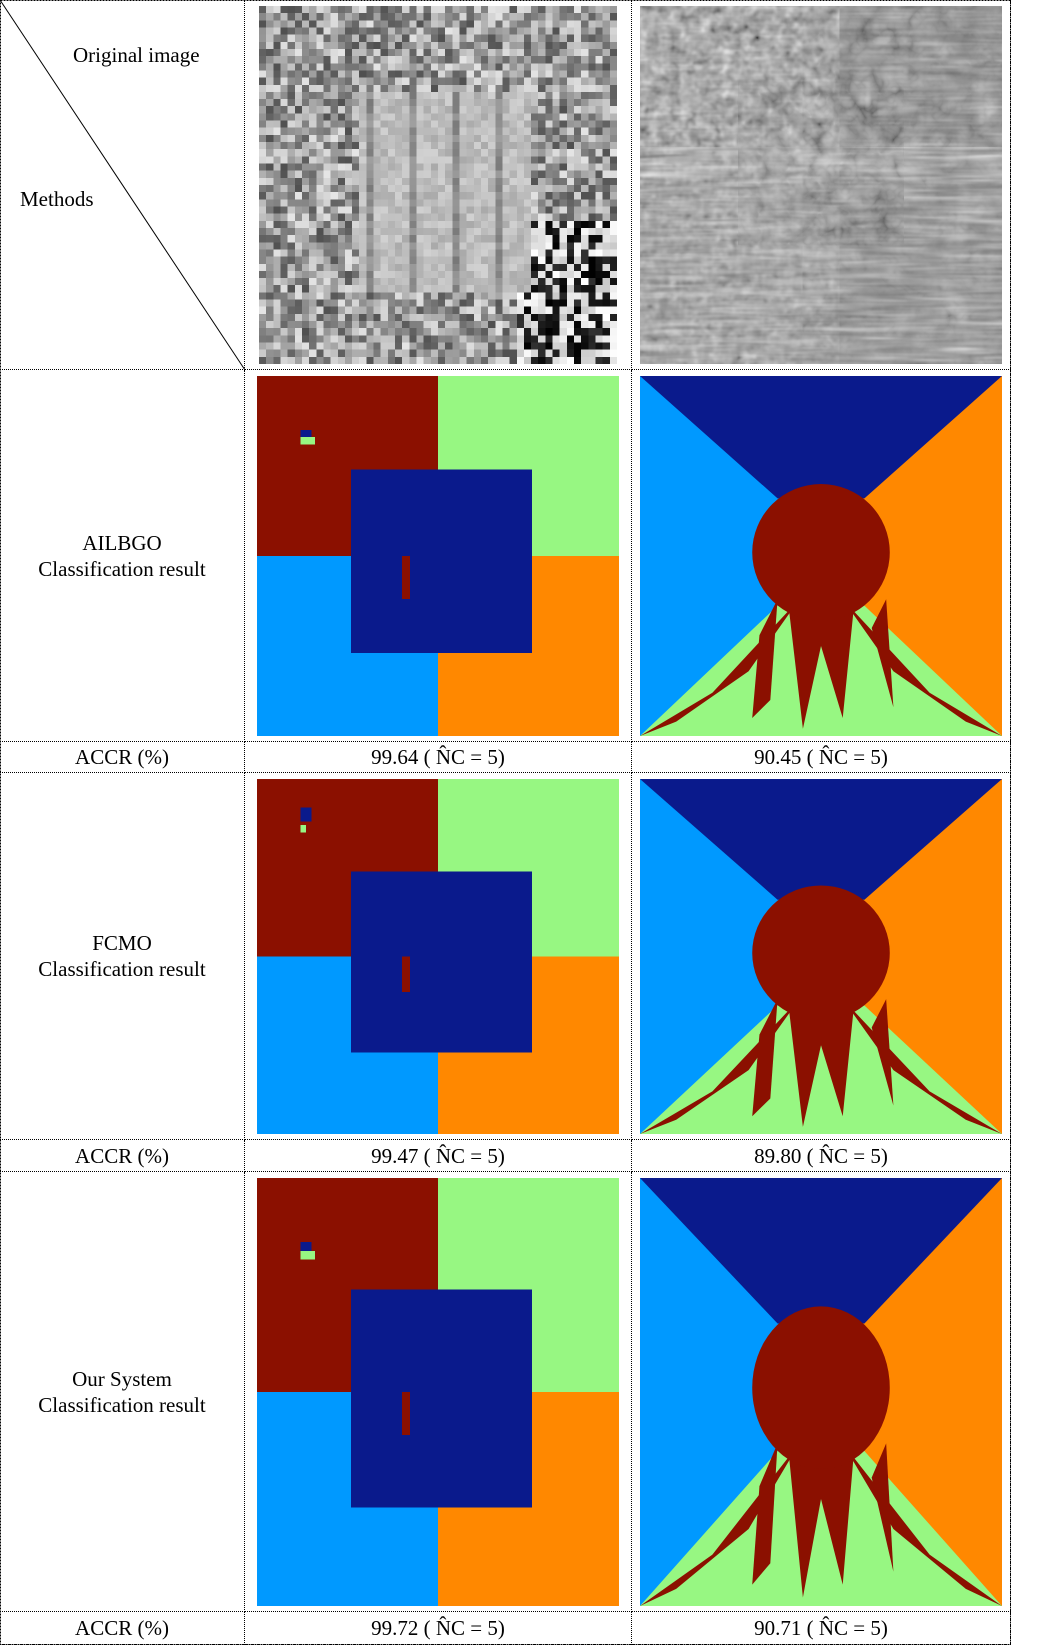 The image size is (1064, 1645). I want to click on method-name: FCMO, so click(122, 943).